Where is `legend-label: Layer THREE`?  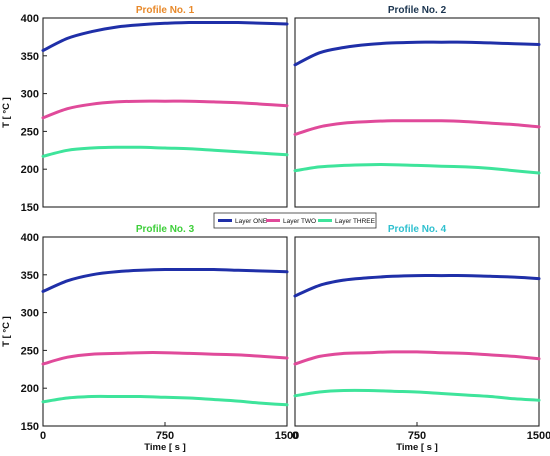
legend-label: Layer THREE is located at coordinates (355, 221).